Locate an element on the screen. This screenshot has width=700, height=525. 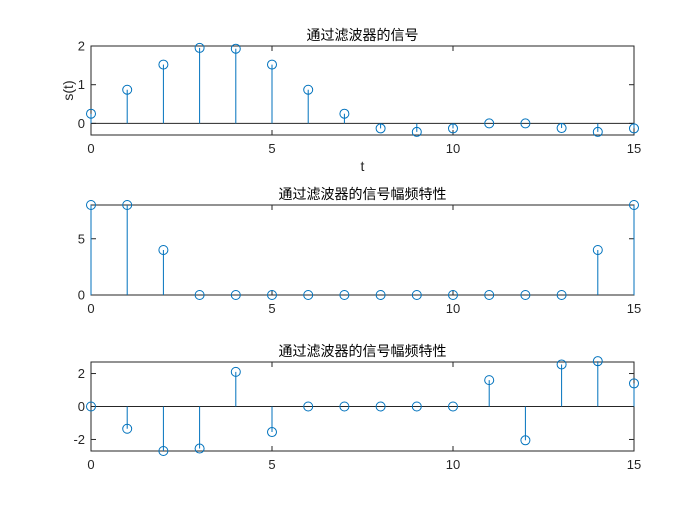
chart-title: 通过滤波器的信号 is located at coordinates (363, 36).